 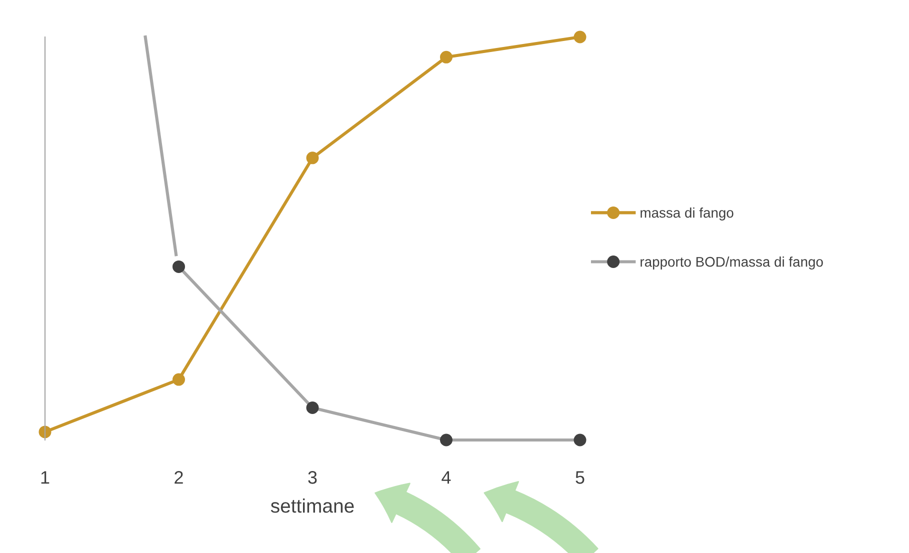 What do you see at coordinates (731, 263) in the screenshot?
I see `legend-label: rapporto BOD/massa di fango` at bounding box center [731, 263].